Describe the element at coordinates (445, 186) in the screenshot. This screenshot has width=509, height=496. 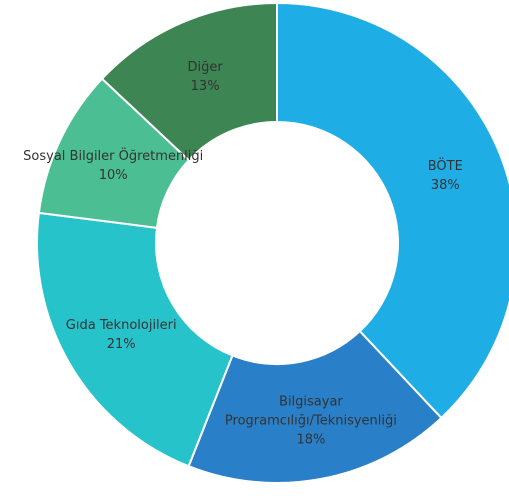
I see `value-label: 38%` at that location.